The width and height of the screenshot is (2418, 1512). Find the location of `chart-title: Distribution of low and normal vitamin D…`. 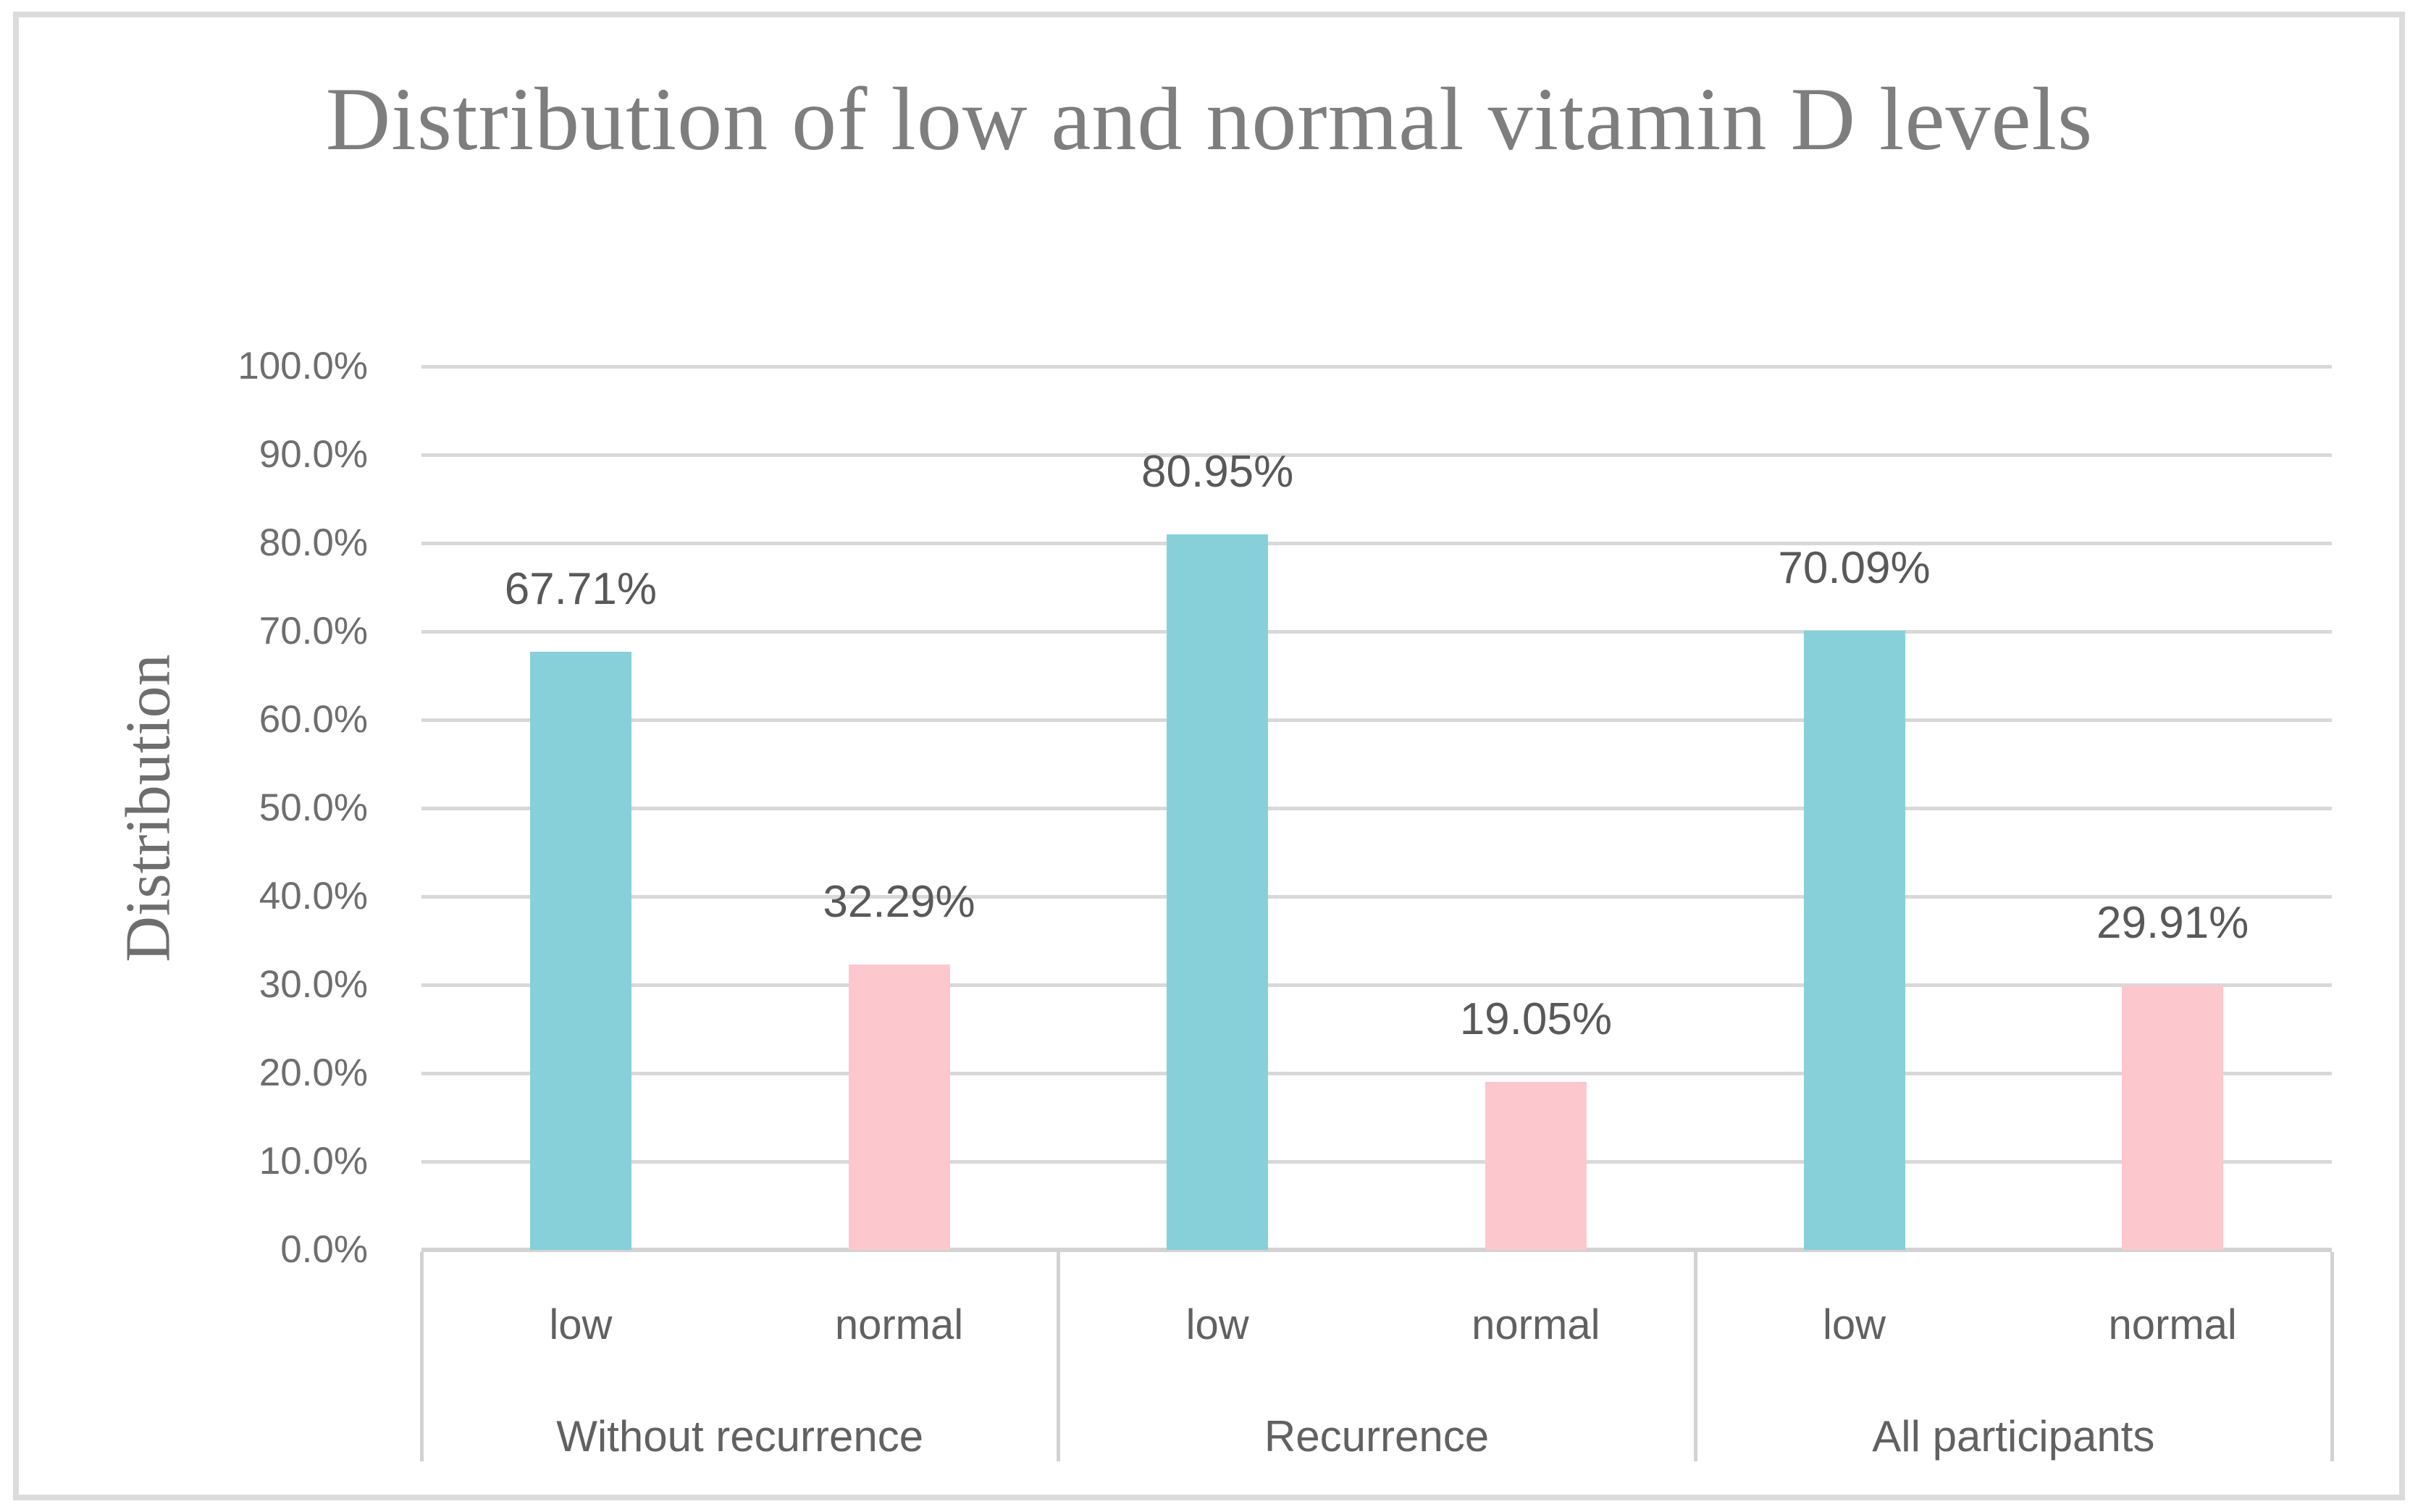

chart-title: Distribution of low and normal vitamin D… is located at coordinates (1209, 119).